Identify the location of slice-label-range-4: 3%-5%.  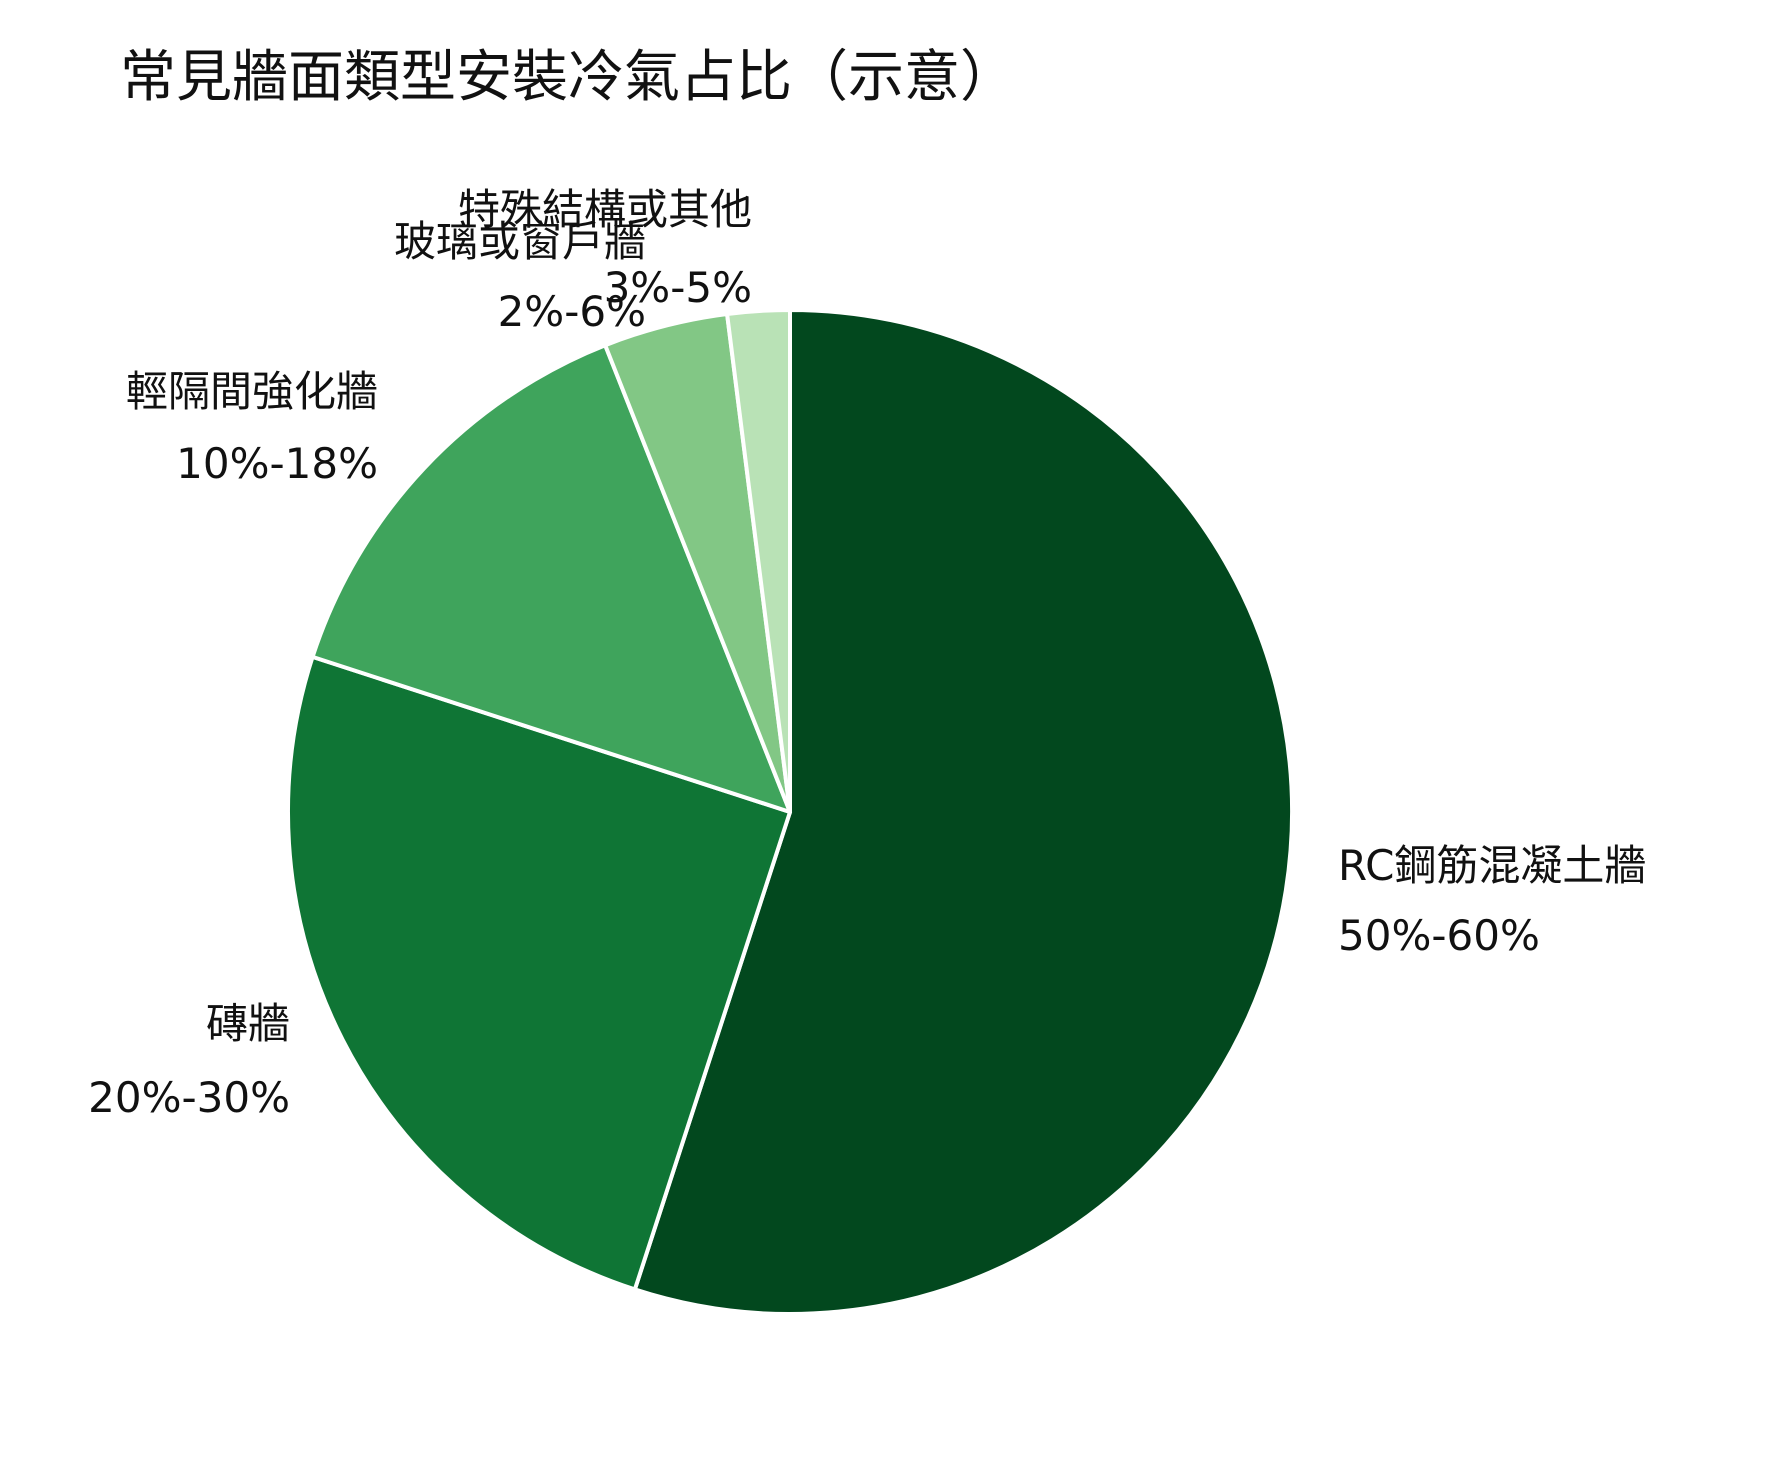
(678, 287).